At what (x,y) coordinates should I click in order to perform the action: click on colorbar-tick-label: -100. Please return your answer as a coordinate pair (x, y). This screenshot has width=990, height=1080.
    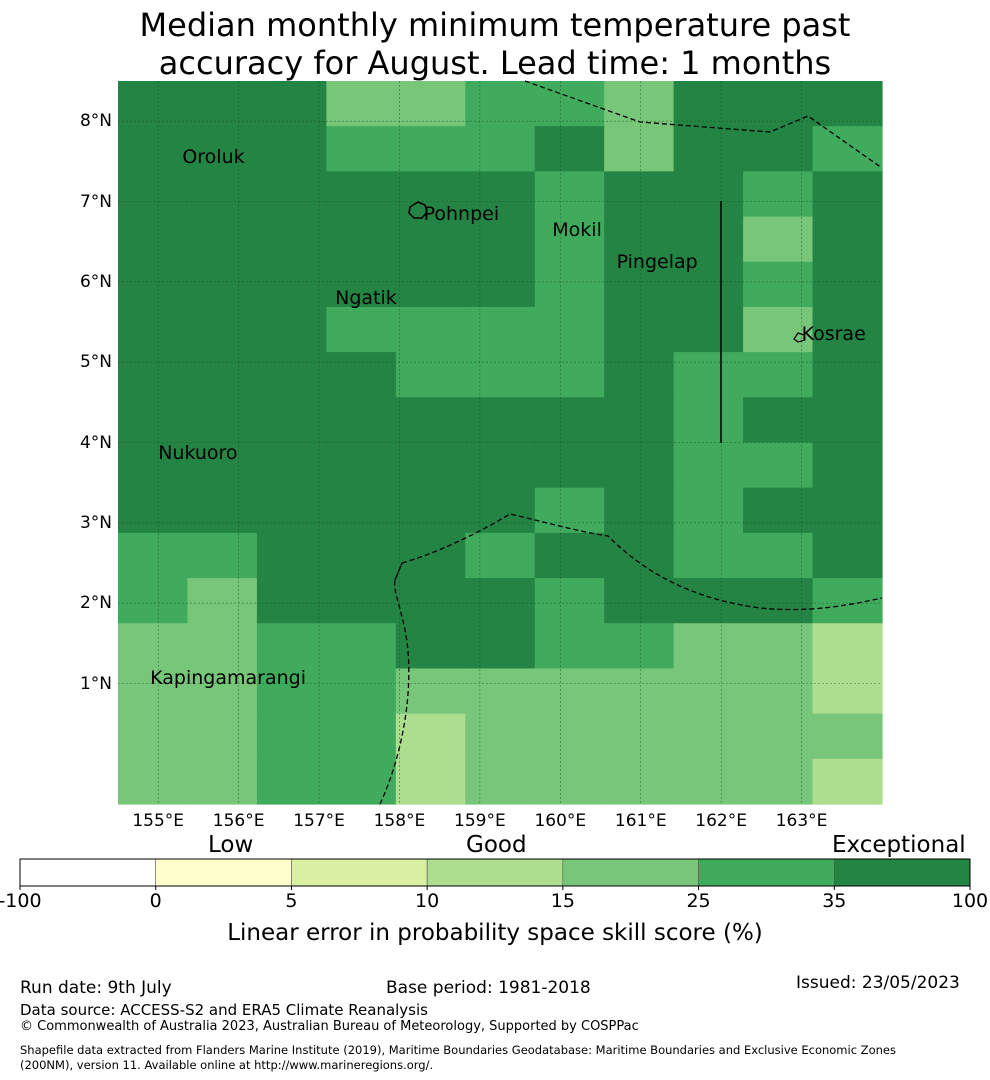
    Looking at the image, I should click on (21, 901).